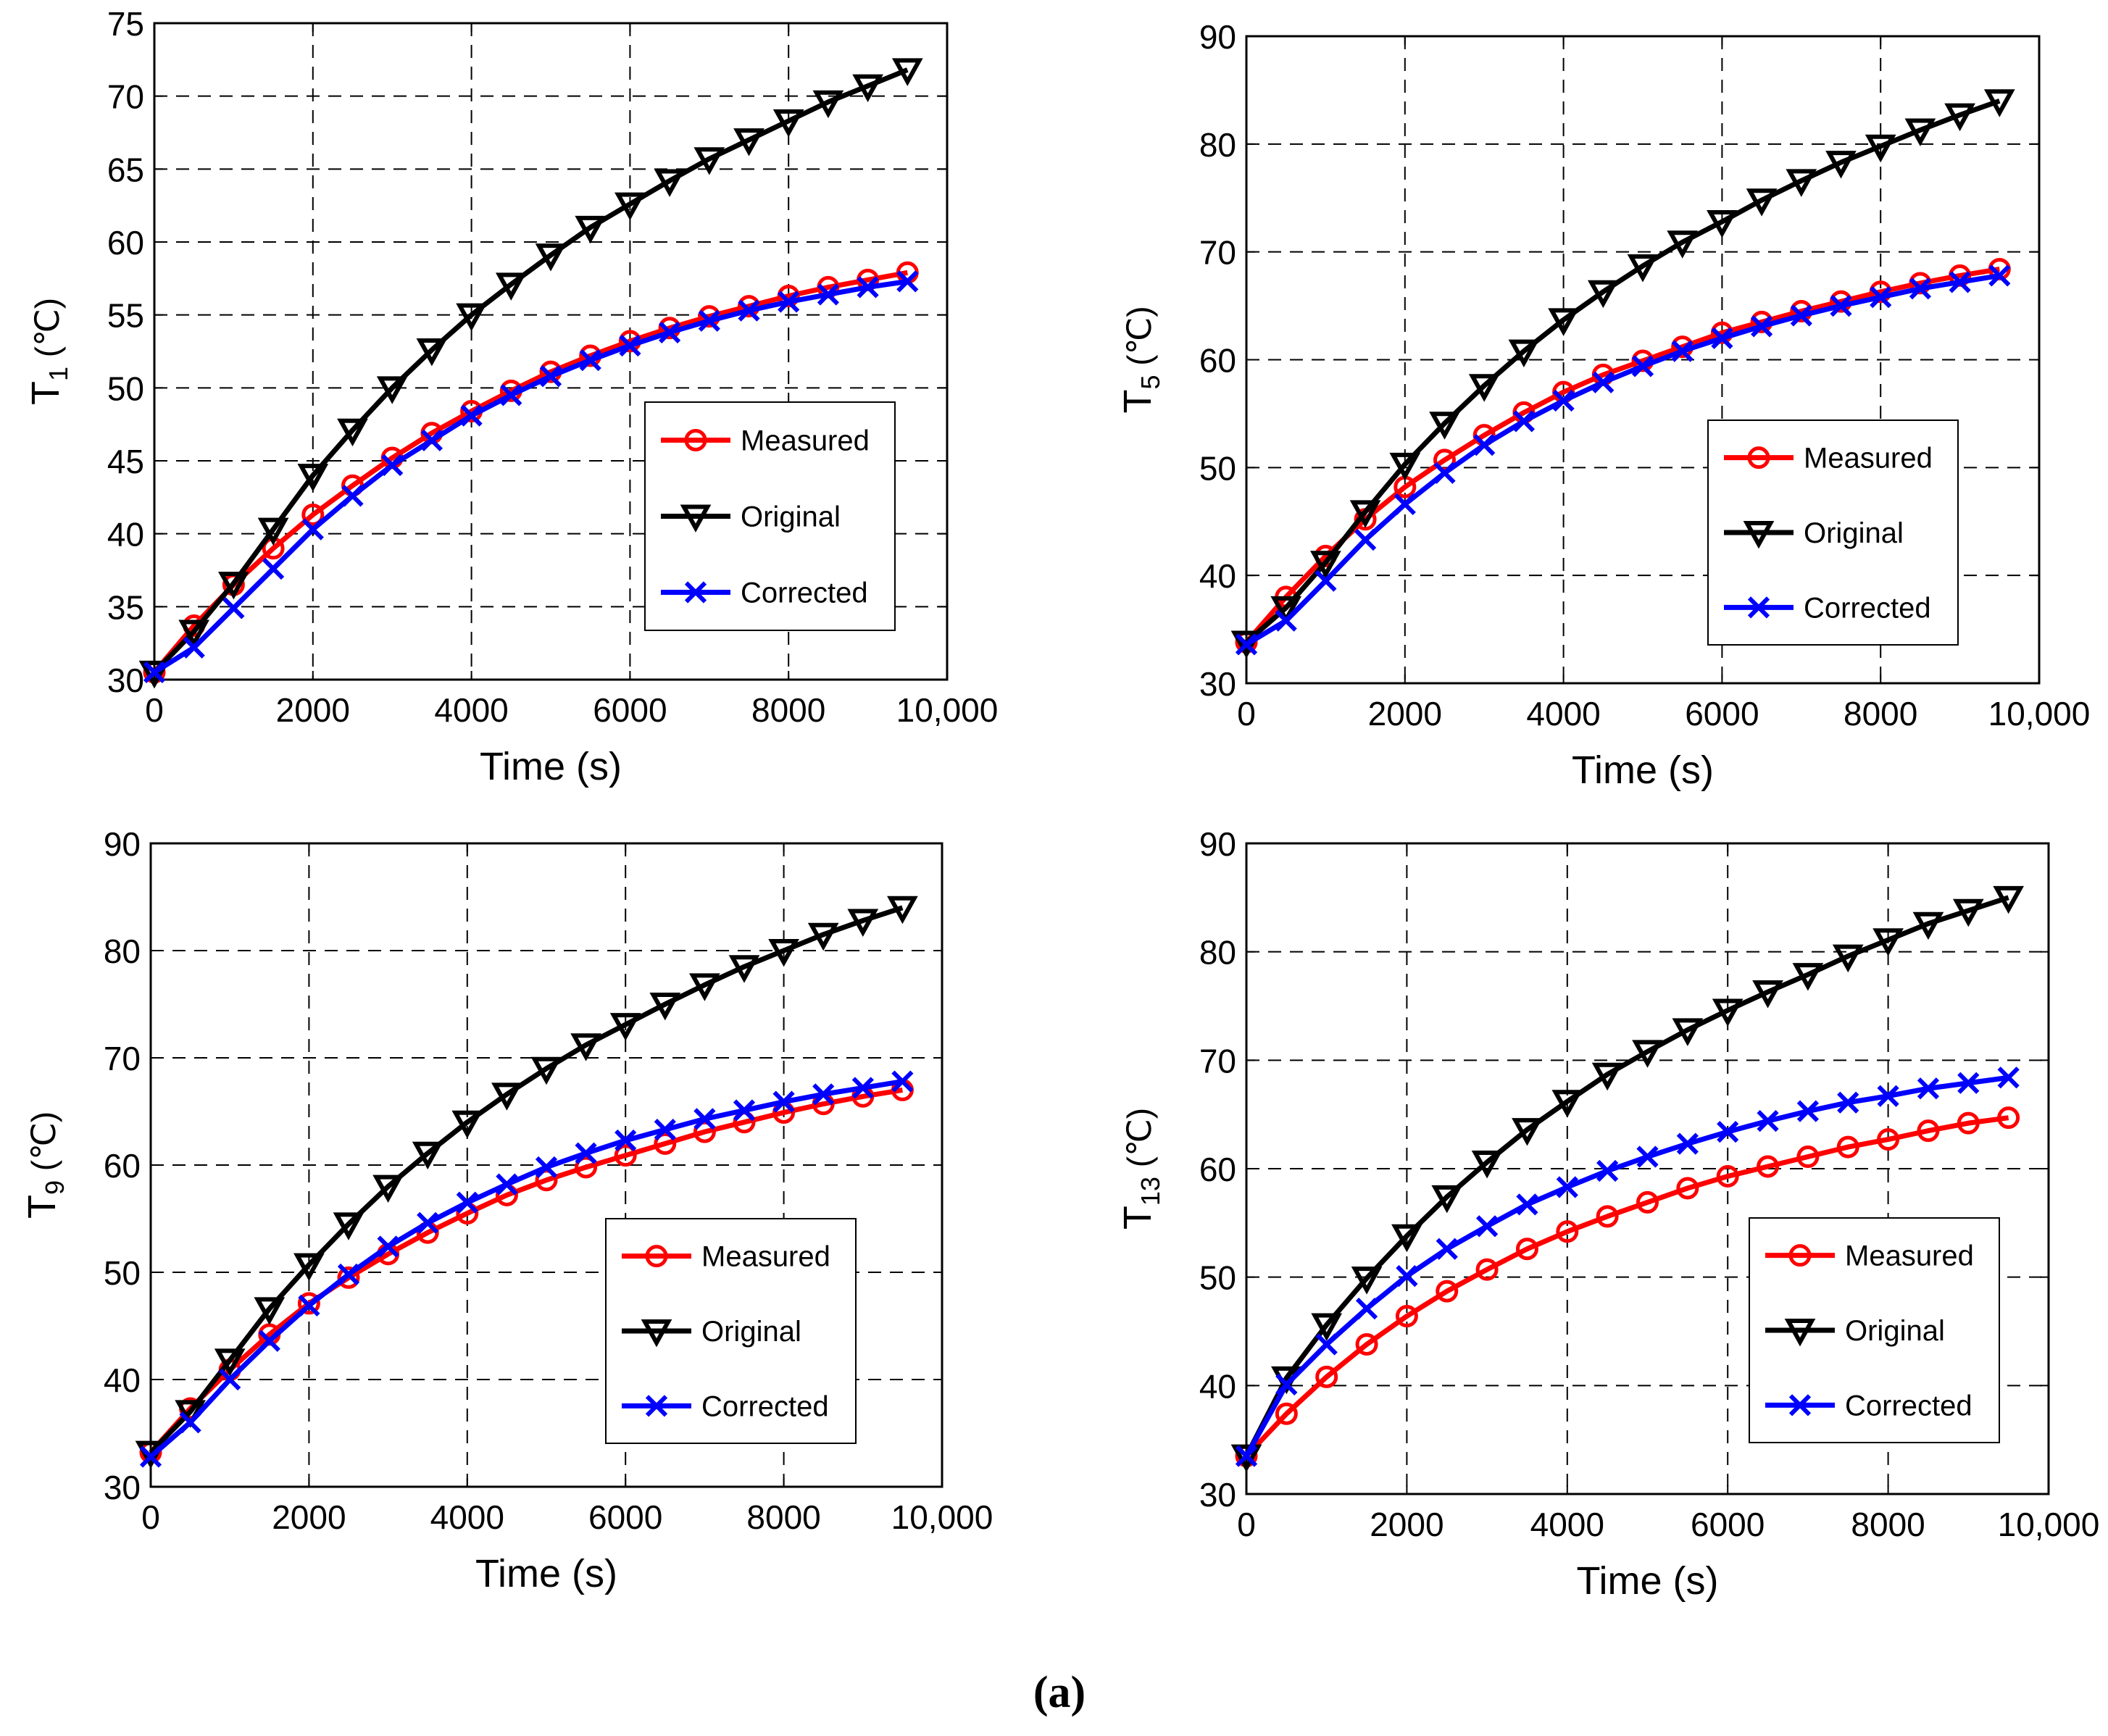 This screenshot has width=2108, height=1736. Describe the element at coordinates (1728, 1525) in the screenshot. I see `x-tick-label: 6000` at that location.